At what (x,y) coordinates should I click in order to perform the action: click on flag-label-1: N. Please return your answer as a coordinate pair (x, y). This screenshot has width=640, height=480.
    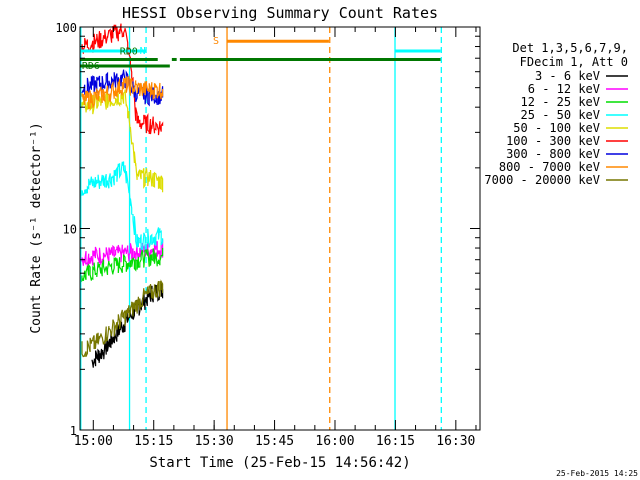
    Looking at the image, I should click on (143, 51).